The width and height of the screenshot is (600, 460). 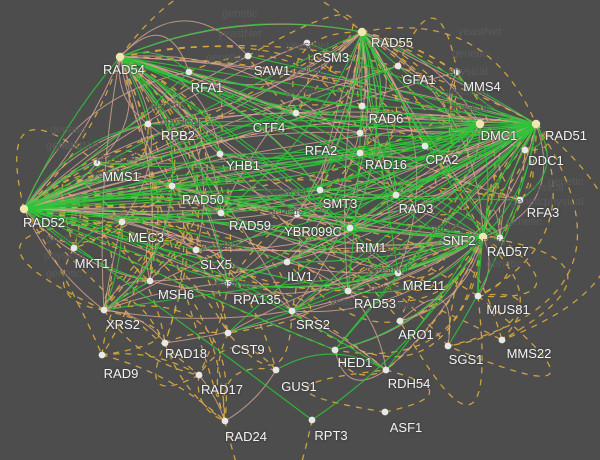 I want to click on node-cpa2, so click(x=425, y=146).